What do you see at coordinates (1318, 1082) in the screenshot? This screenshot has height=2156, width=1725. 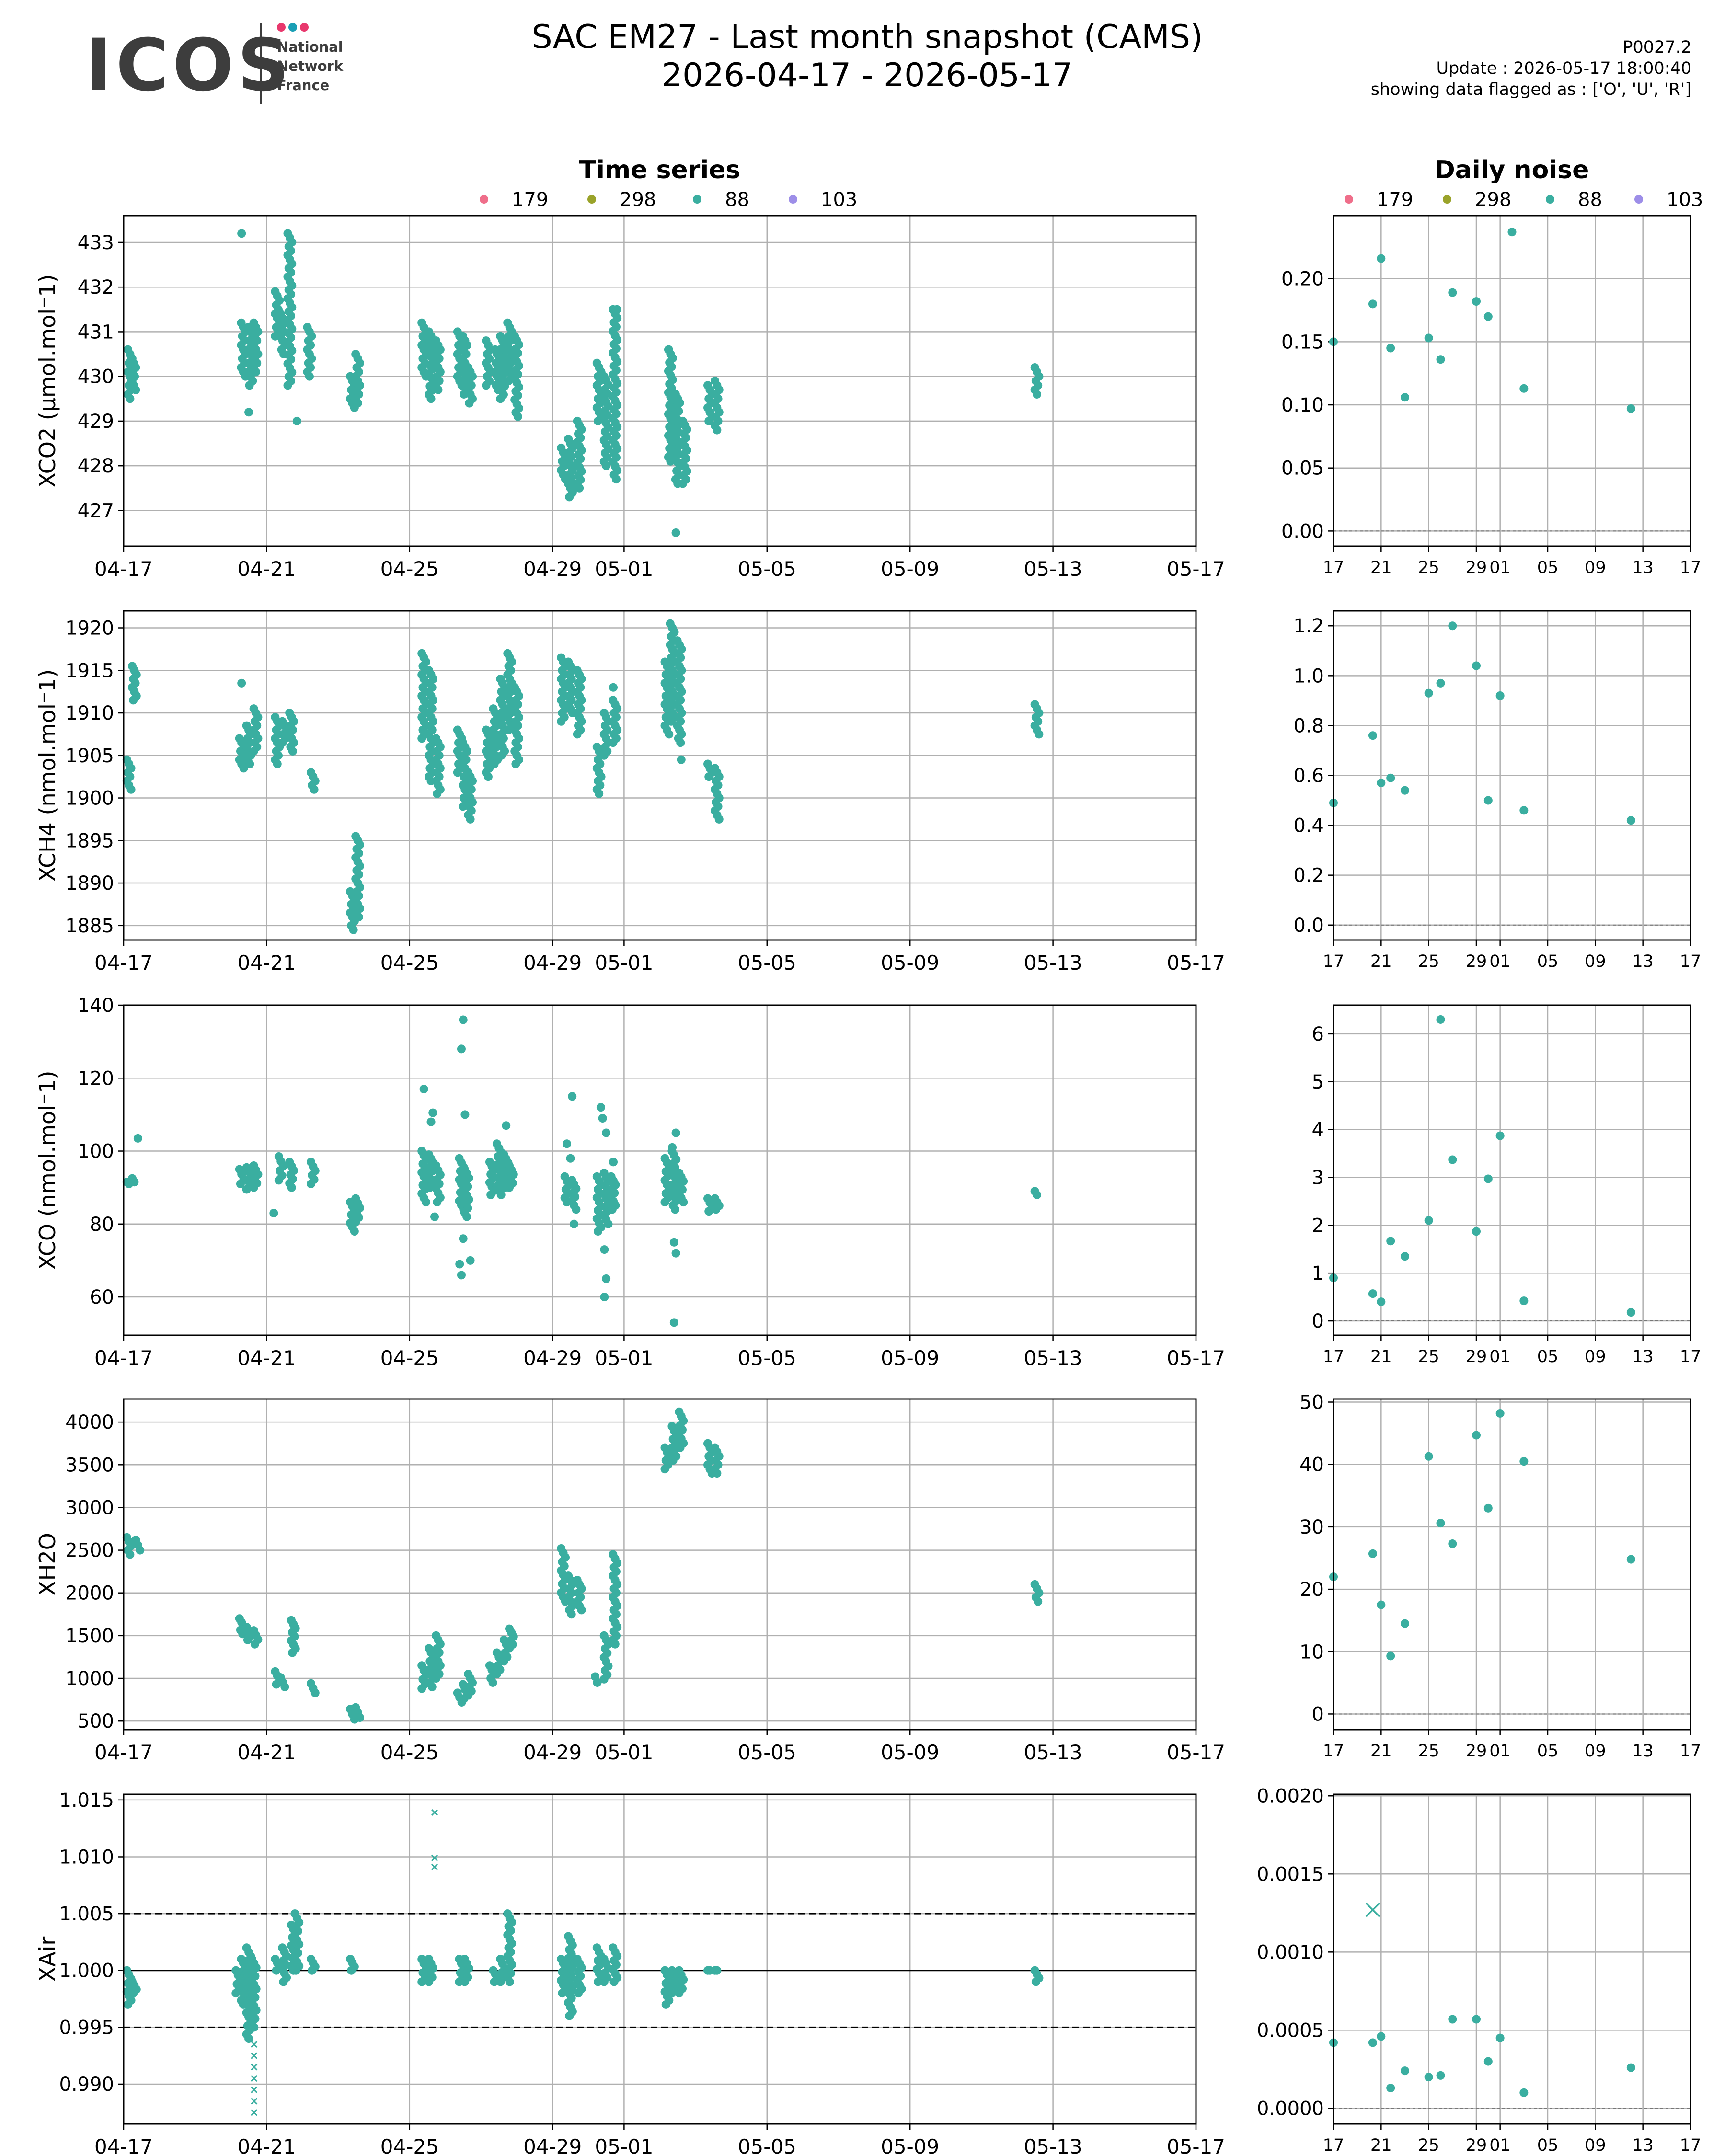 I see `y-tick-label: 5` at bounding box center [1318, 1082].